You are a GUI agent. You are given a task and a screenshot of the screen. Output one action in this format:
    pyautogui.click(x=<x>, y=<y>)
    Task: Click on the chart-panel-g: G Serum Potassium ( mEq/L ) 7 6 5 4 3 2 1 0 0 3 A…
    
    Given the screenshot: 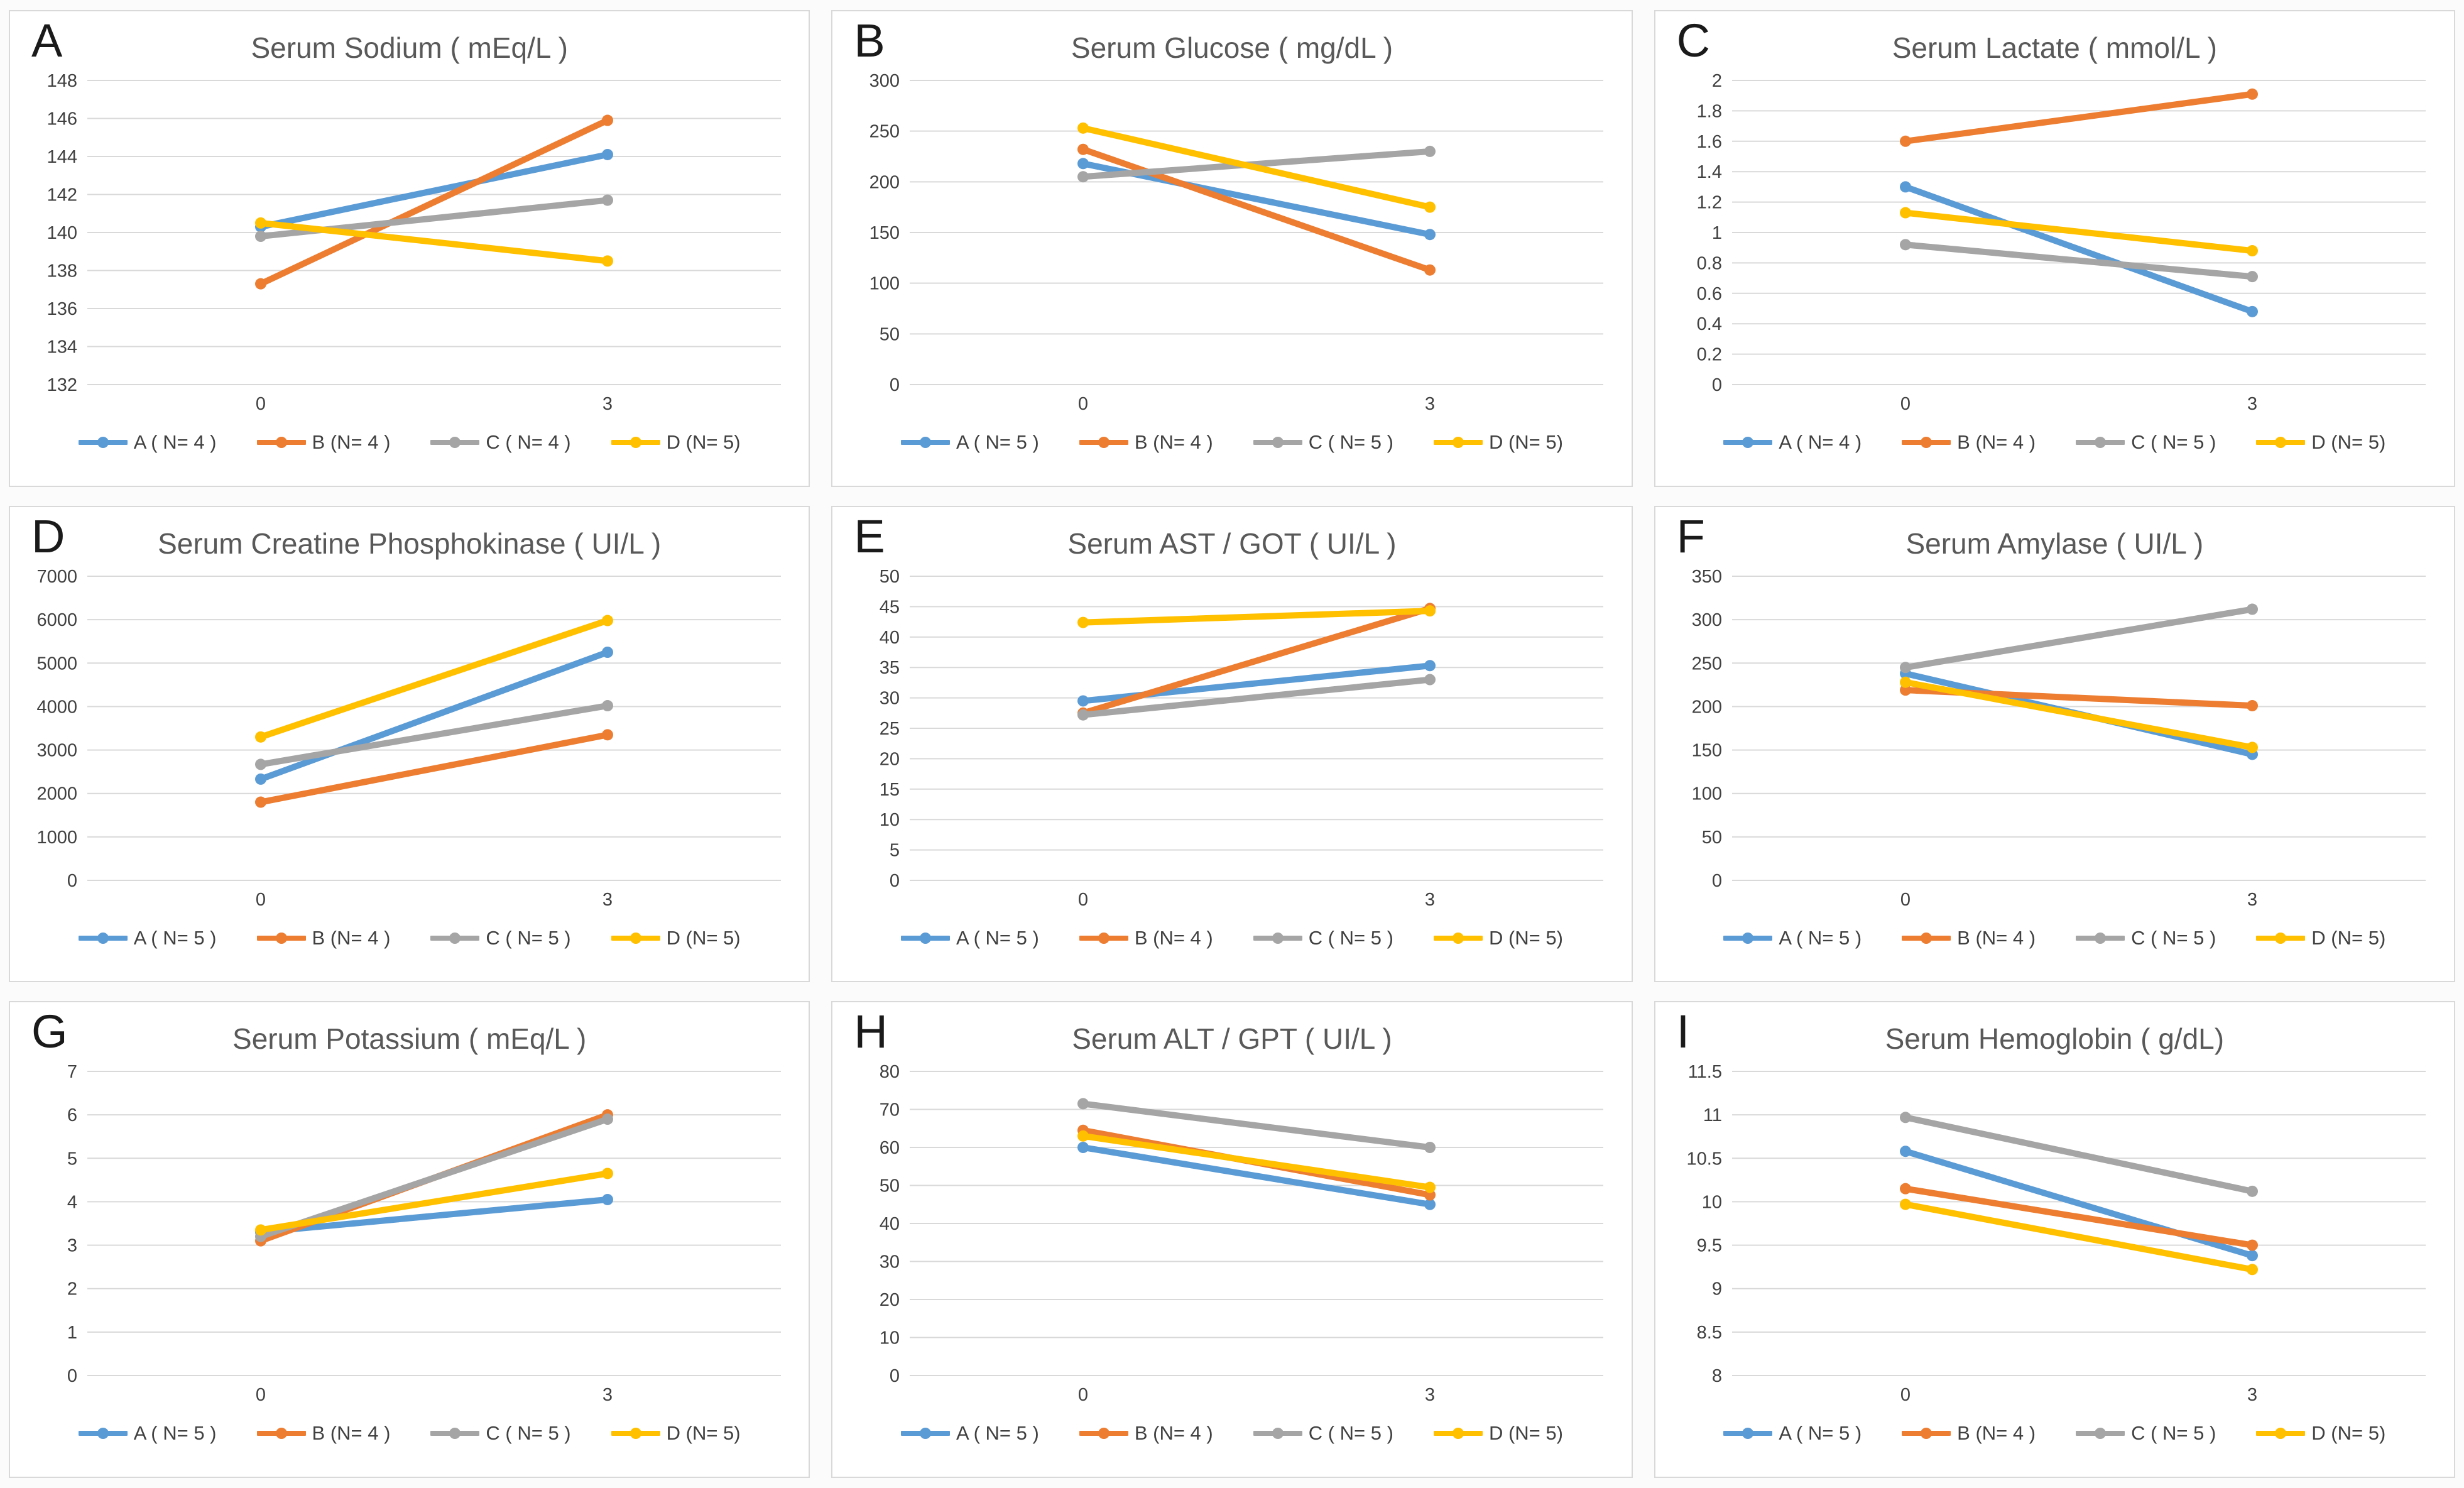 What is the action you would take?
    pyautogui.click(x=410, y=1239)
    